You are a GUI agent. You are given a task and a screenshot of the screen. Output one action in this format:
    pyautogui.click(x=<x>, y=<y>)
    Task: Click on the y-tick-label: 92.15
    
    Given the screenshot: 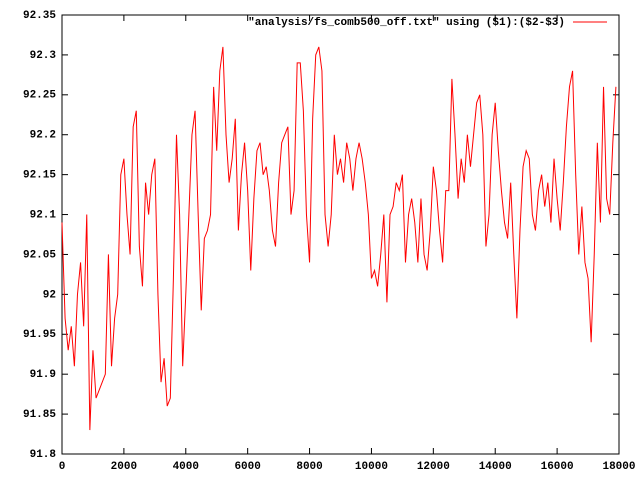 What is the action you would take?
    pyautogui.click(x=39, y=176)
    